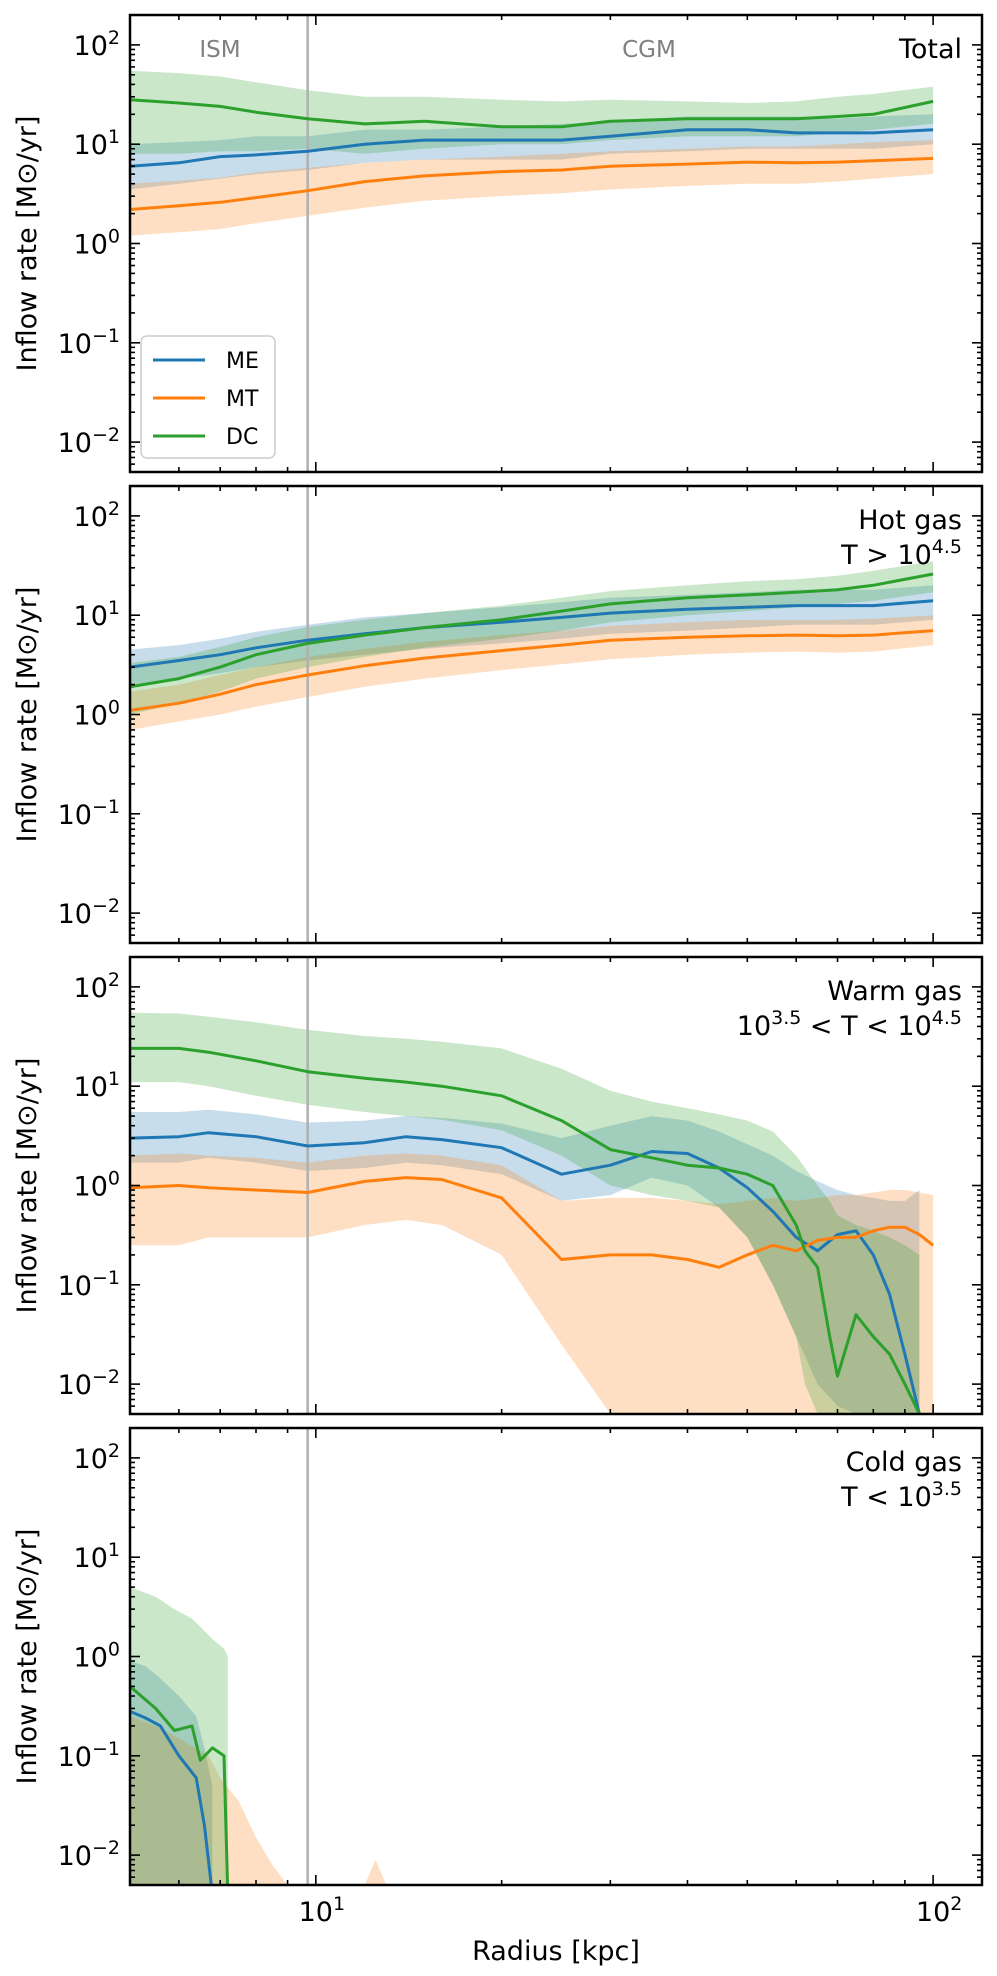  I want to click on legend-label-dc: DC, so click(242, 437).